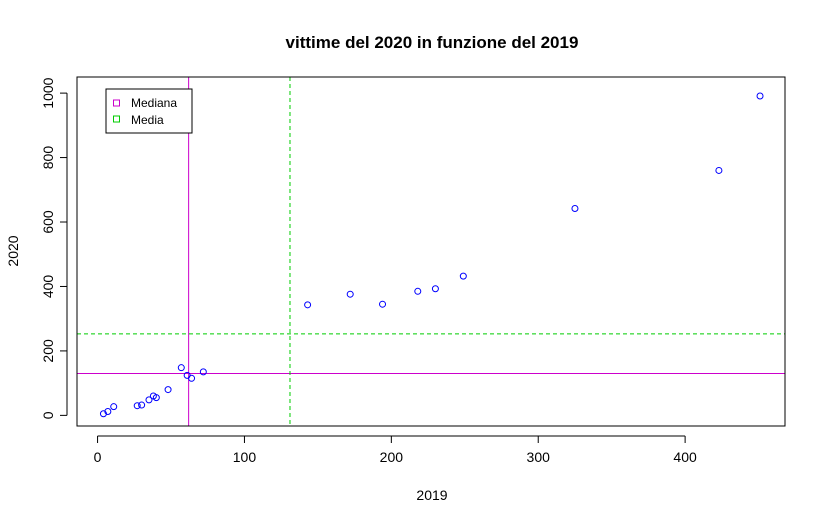 This screenshot has height=524, width=826. What do you see at coordinates (48, 92) in the screenshot?
I see `y-tick-label: 1000` at bounding box center [48, 92].